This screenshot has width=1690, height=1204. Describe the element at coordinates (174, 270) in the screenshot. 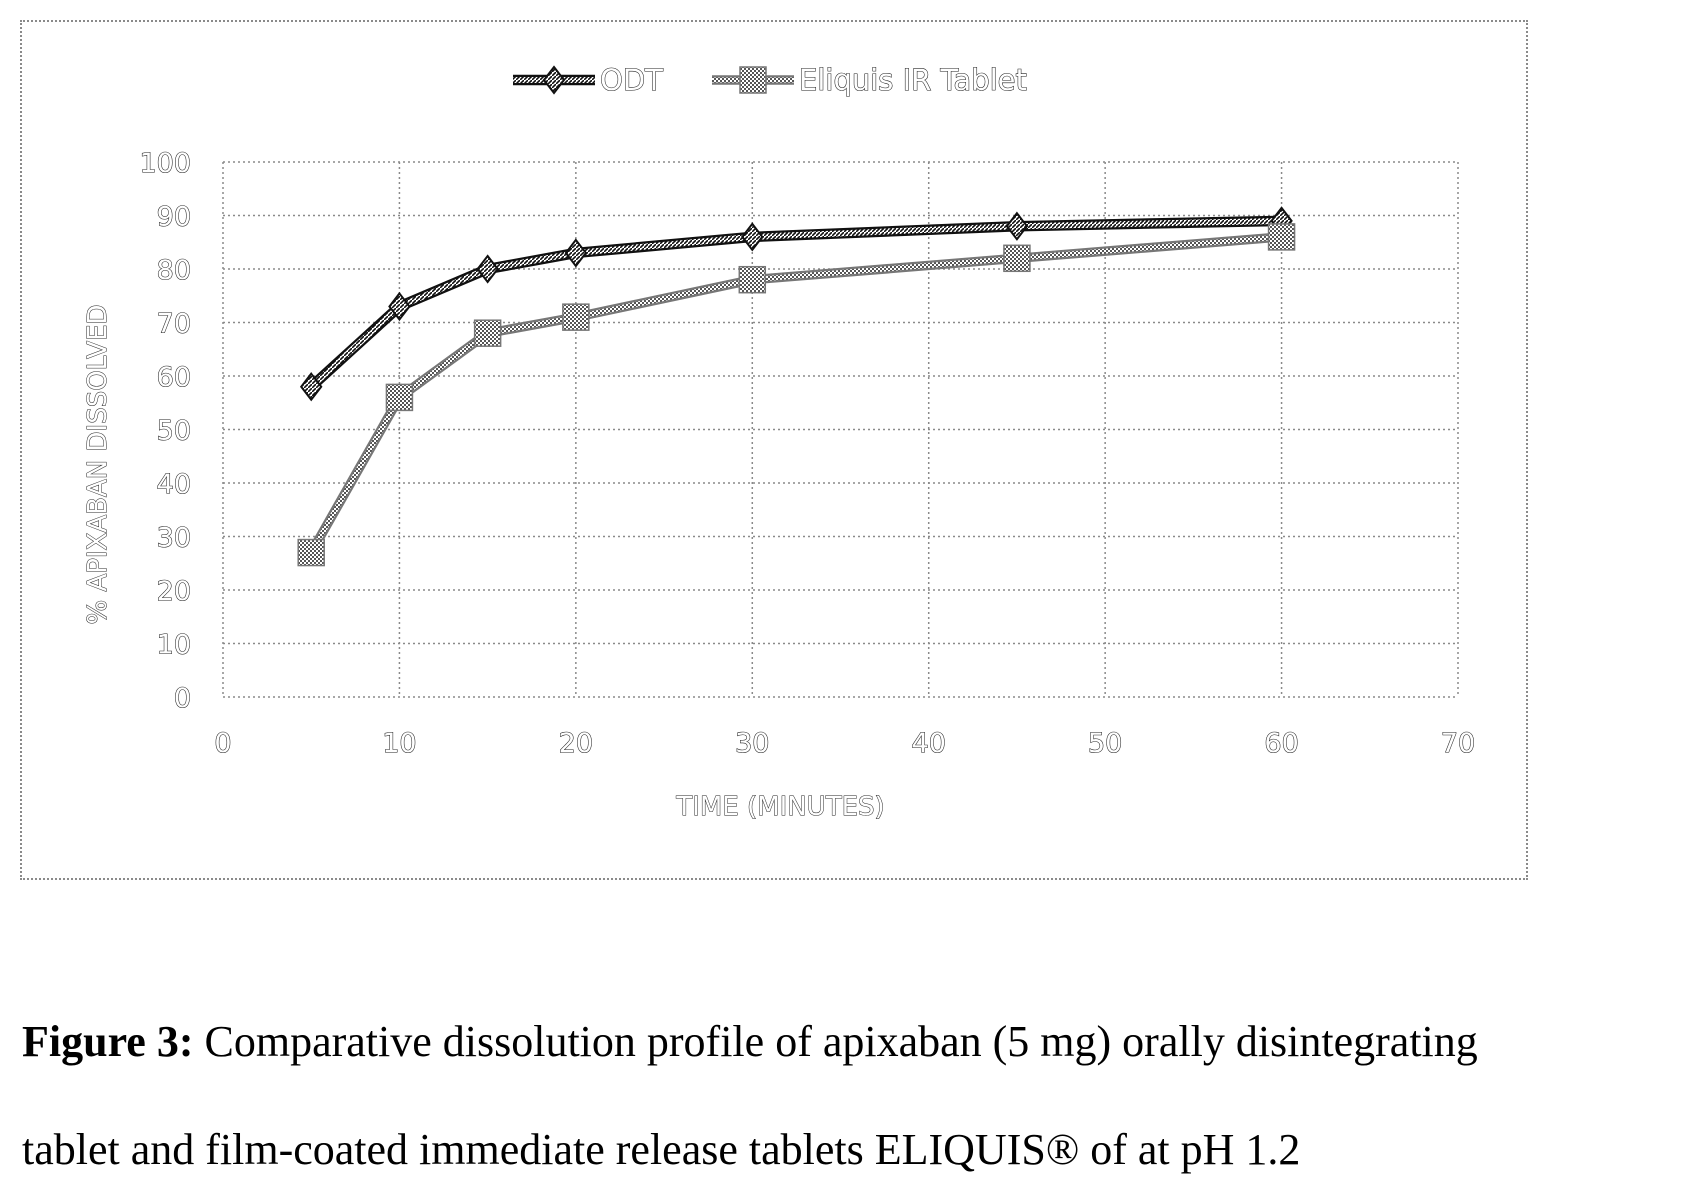

I see `y-tick-label: 80` at that location.